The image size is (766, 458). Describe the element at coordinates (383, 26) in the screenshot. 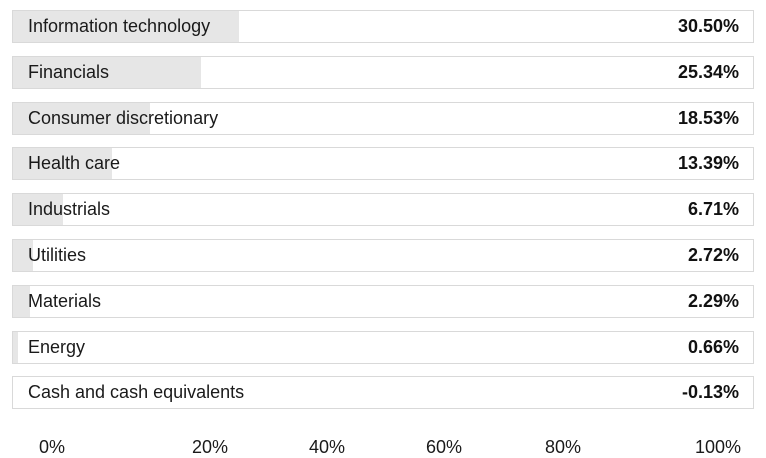

I see `bar-row: Information technology 30.50%` at that location.